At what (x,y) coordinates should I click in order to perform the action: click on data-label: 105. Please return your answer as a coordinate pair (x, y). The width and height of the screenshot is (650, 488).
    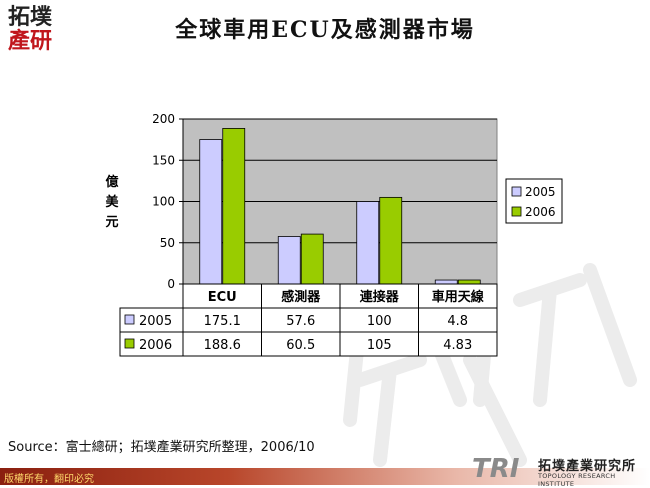
    Looking at the image, I should click on (379, 345).